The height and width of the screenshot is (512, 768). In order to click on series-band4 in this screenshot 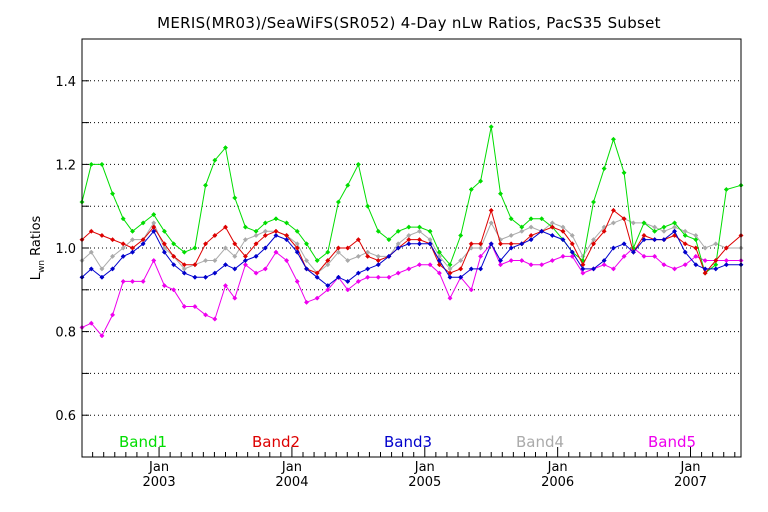, I will do `click(411, 246)`.